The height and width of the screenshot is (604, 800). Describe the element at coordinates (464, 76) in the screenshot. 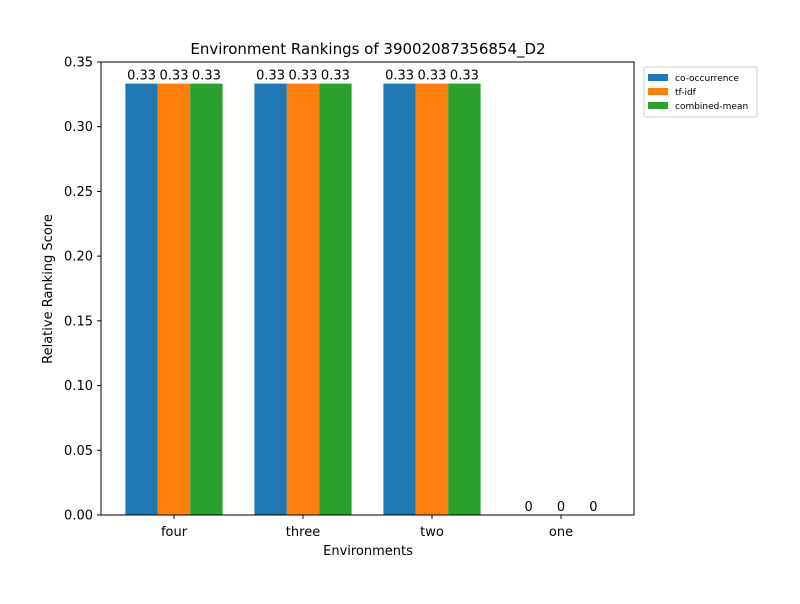

I see `data-label-combined-mean-two: 0.33` at that location.